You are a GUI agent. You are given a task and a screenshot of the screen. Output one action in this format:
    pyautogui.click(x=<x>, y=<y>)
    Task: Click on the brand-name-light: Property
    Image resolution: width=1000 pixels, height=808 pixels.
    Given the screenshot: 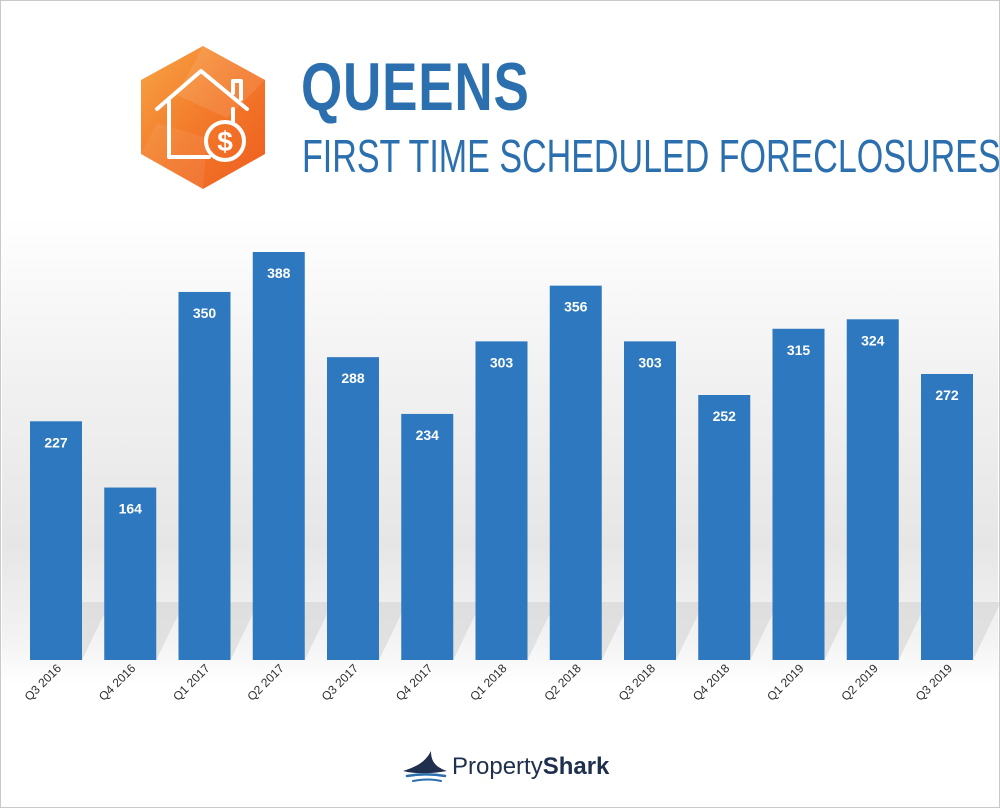 What is the action you would take?
    pyautogui.click(x=497, y=766)
    